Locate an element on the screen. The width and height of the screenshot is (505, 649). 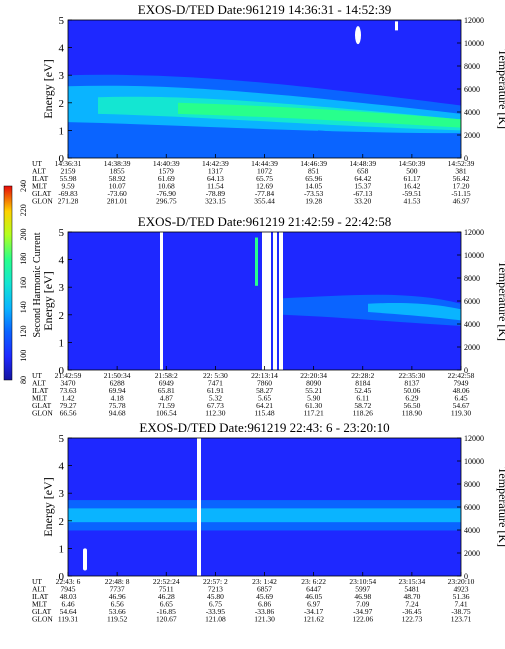
y-right-tick-label: 10000 is located at coordinates (474, 255).